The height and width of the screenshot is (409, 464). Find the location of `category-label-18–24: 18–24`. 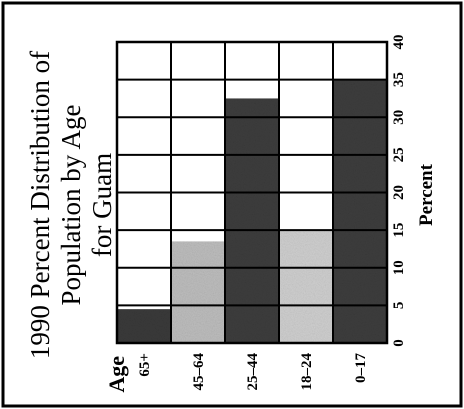

category-label-18–24: 18–24 is located at coordinates (307, 372).